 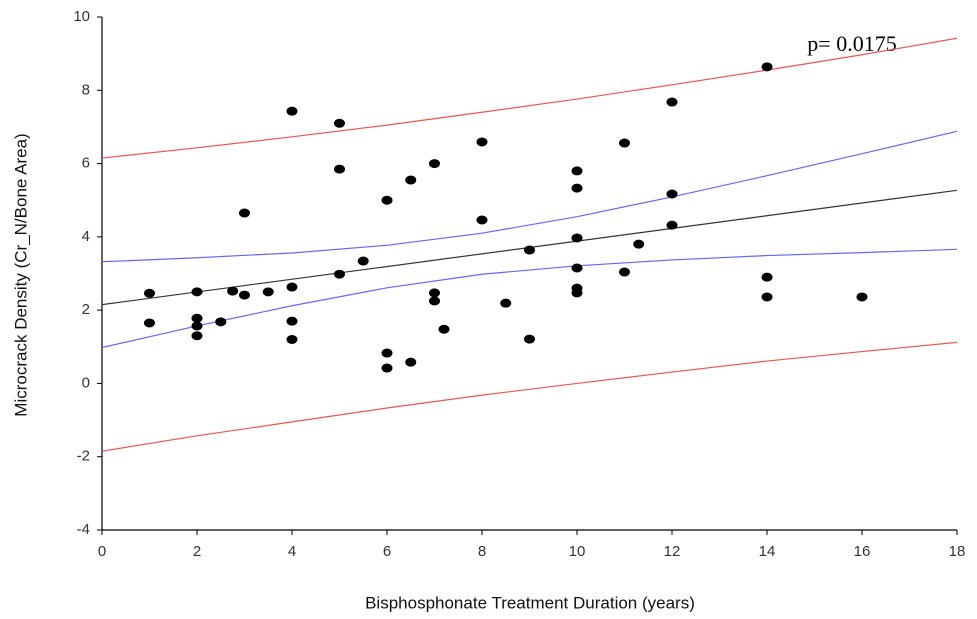 I want to click on x-tick-label: 10, so click(x=577, y=551).